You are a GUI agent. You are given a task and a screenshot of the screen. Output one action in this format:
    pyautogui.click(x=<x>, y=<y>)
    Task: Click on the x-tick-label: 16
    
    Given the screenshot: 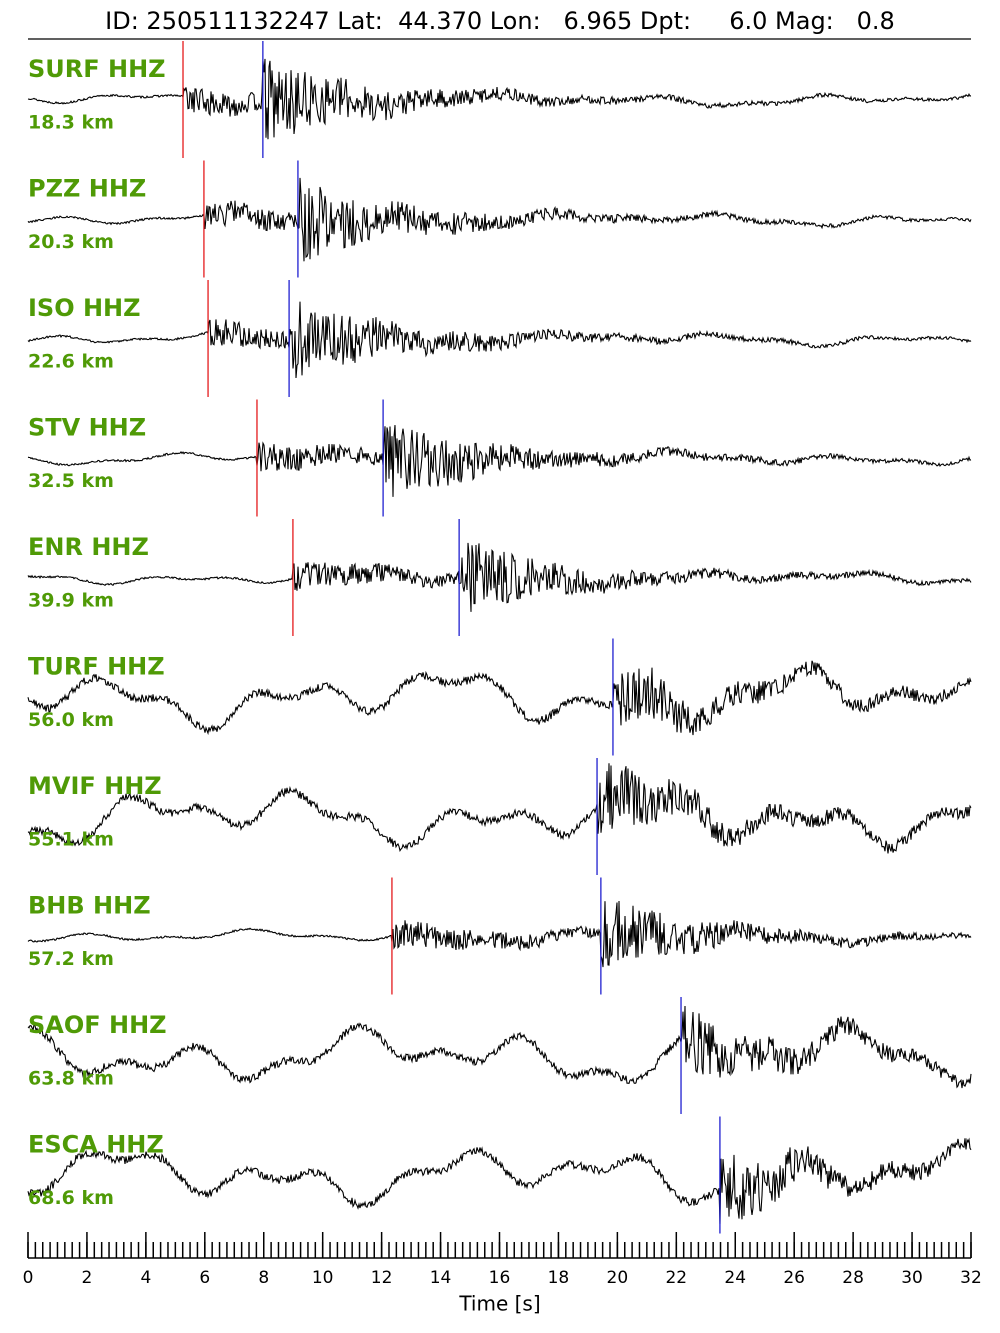 What is the action you would take?
    pyautogui.click(x=500, y=1278)
    